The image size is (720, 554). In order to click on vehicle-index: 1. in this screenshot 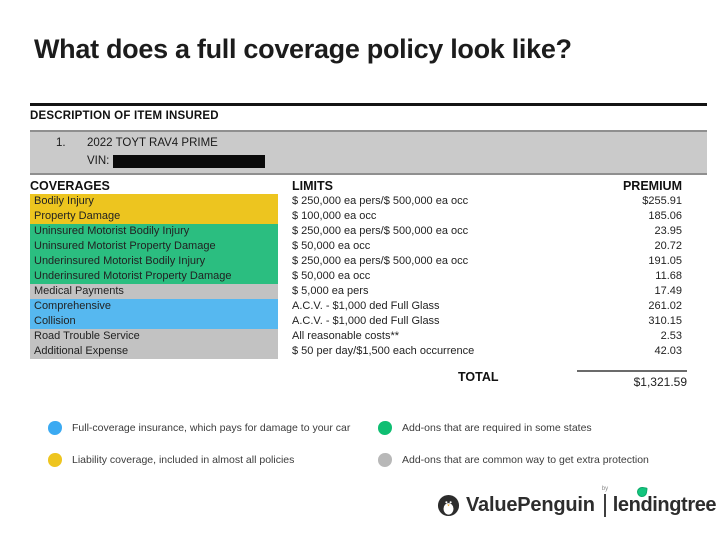, I will do `click(61, 143)`.